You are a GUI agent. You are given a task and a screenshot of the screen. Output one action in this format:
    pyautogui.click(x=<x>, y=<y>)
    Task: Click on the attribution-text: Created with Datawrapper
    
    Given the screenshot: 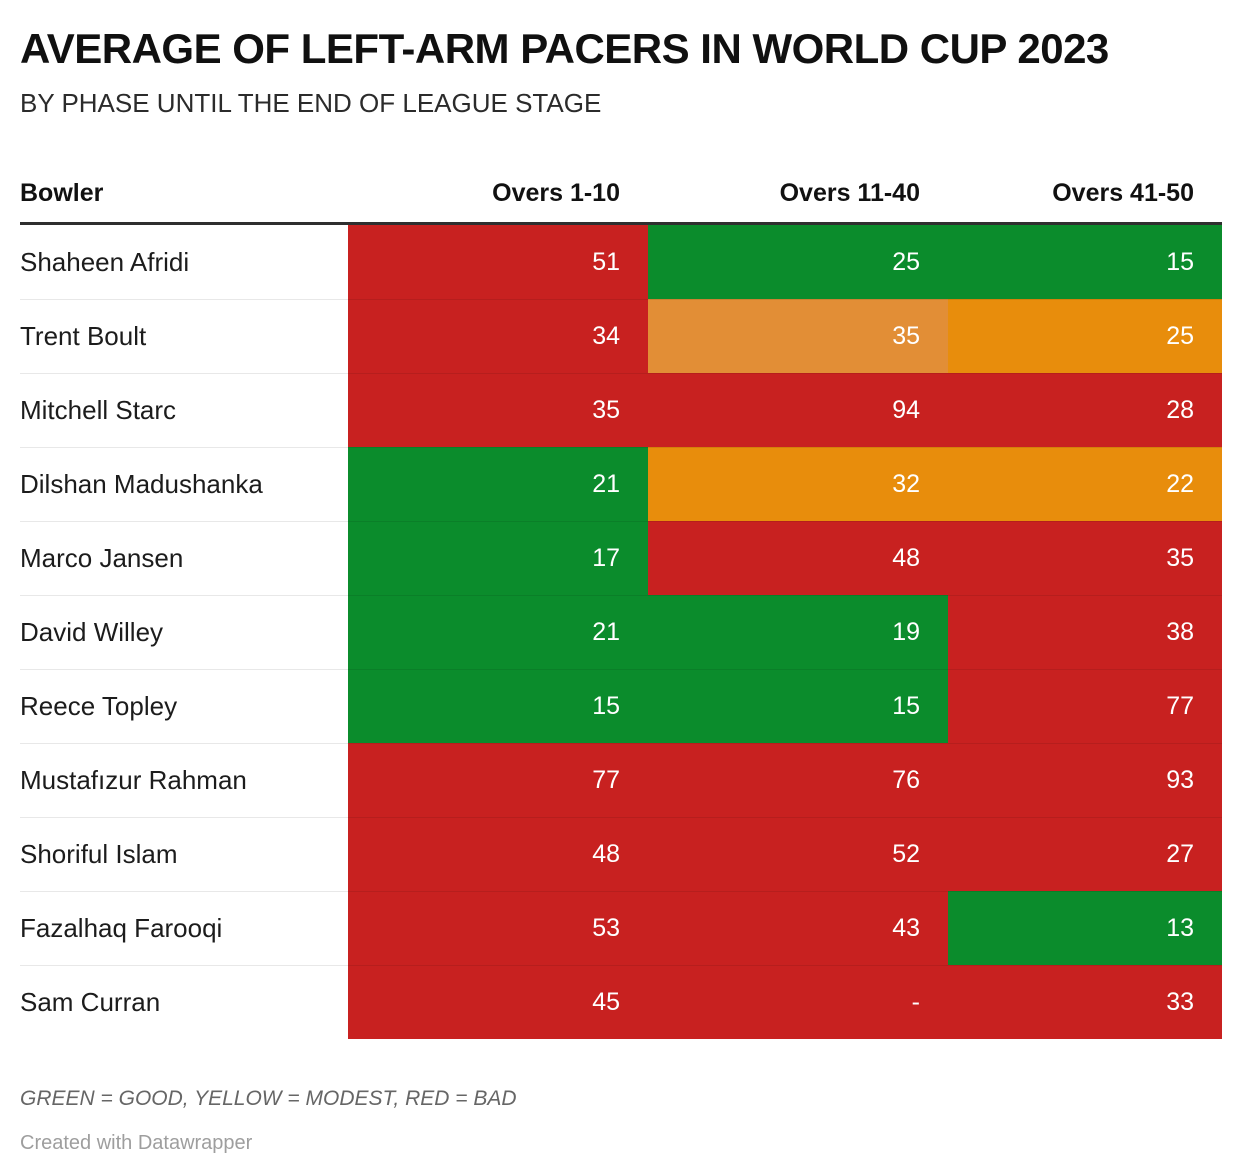 What is the action you would take?
    pyautogui.click(x=136, y=1143)
    